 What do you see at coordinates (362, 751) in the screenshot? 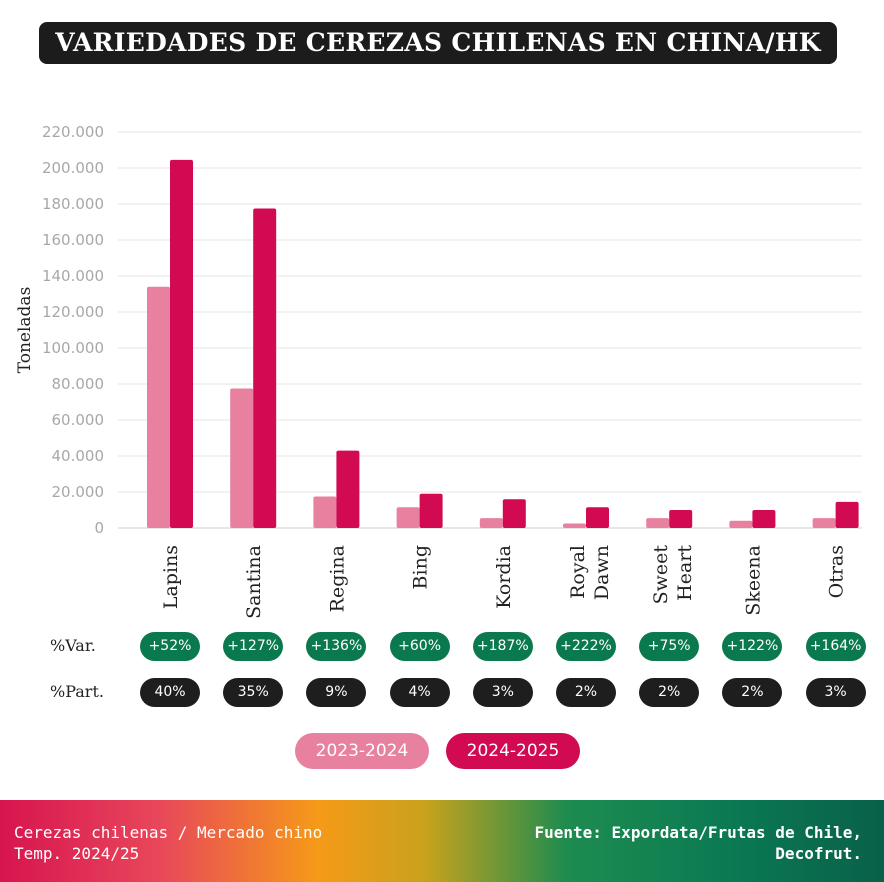
I see `legend-2023-2024: 2023-2024` at bounding box center [362, 751].